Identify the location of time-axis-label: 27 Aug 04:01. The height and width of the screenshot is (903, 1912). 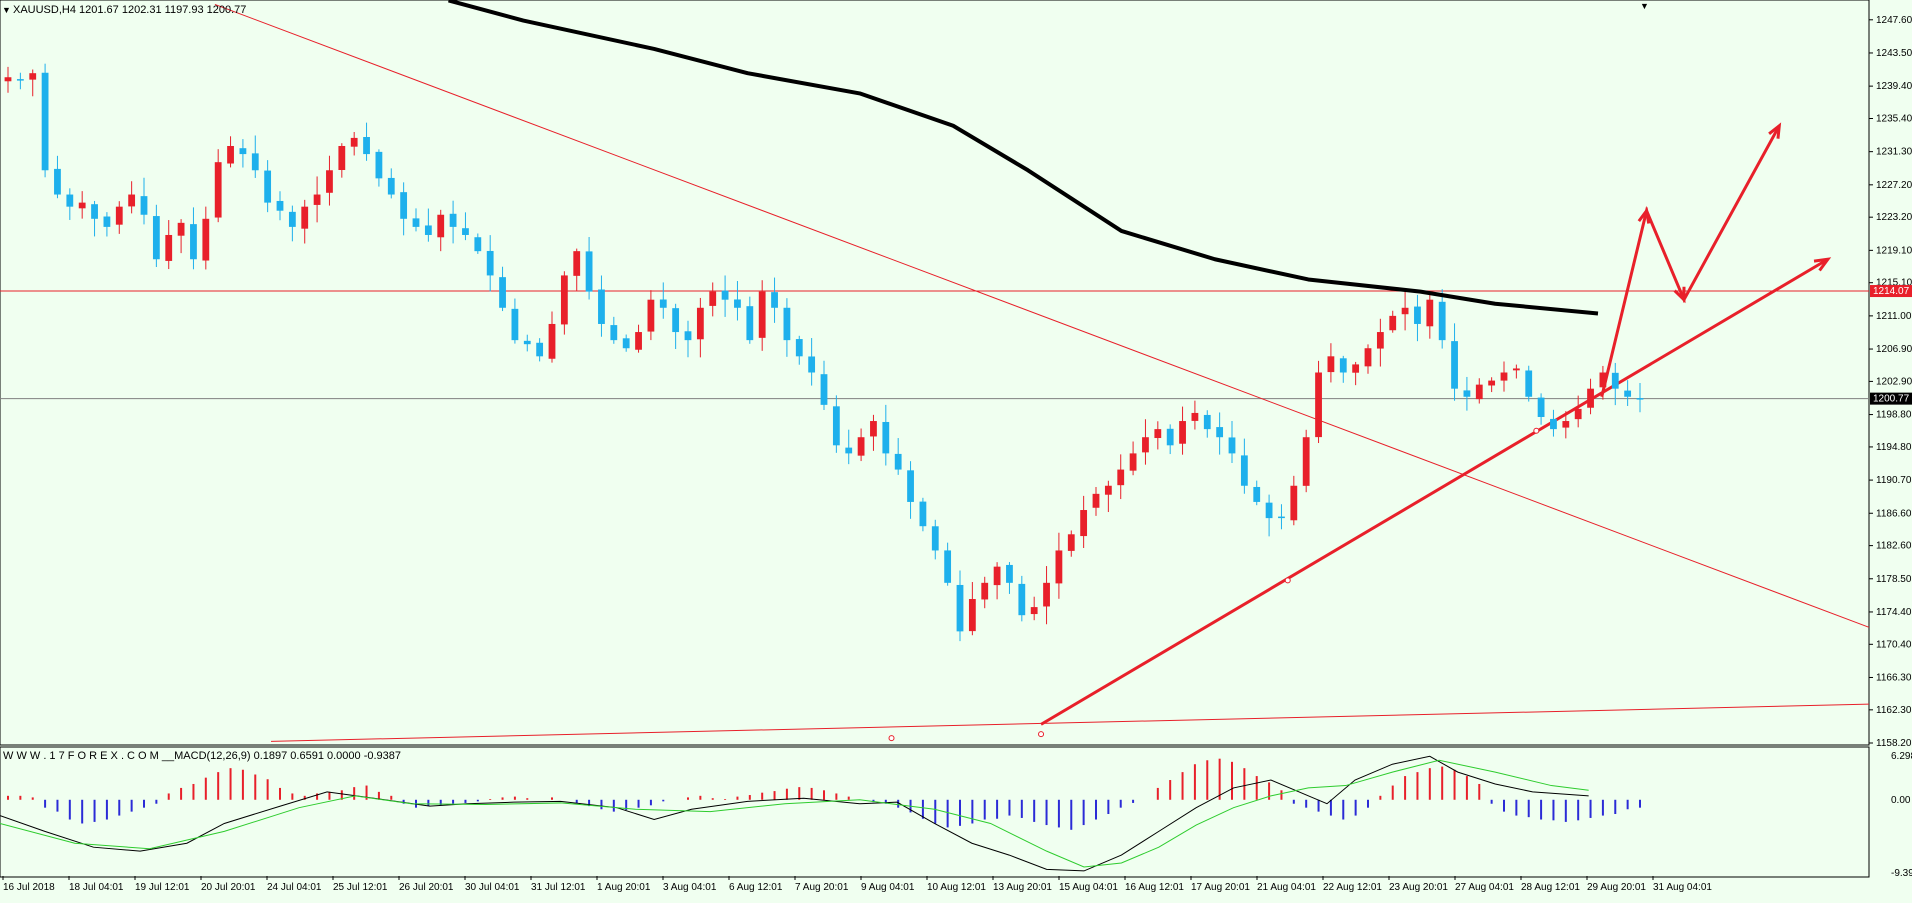
(1484, 887).